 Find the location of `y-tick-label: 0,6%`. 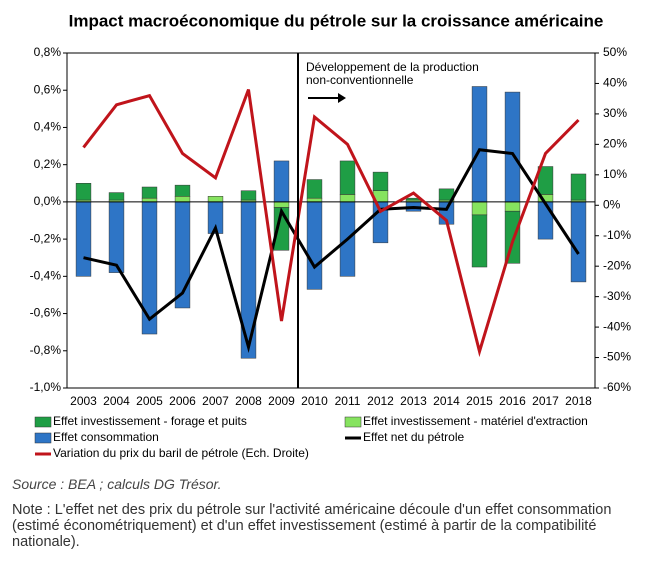

y-tick-label: 0,6% is located at coordinates (48, 89).